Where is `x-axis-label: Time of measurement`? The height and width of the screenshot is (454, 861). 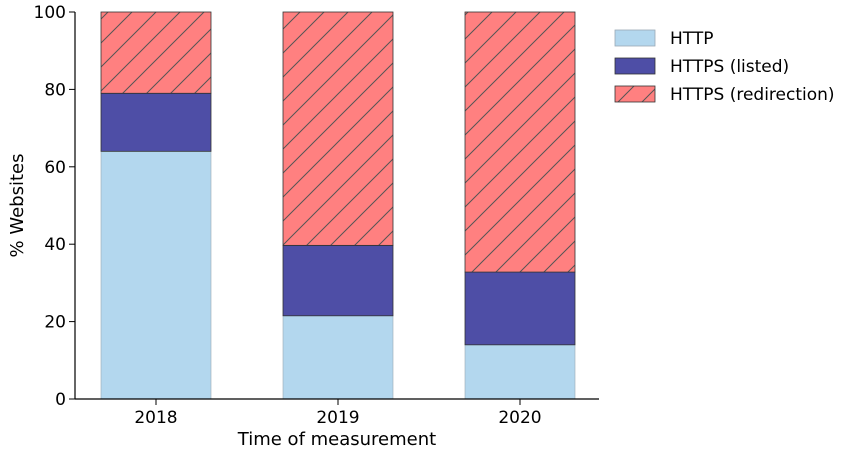
x-axis-label: Time of measurement is located at coordinates (336, 439).